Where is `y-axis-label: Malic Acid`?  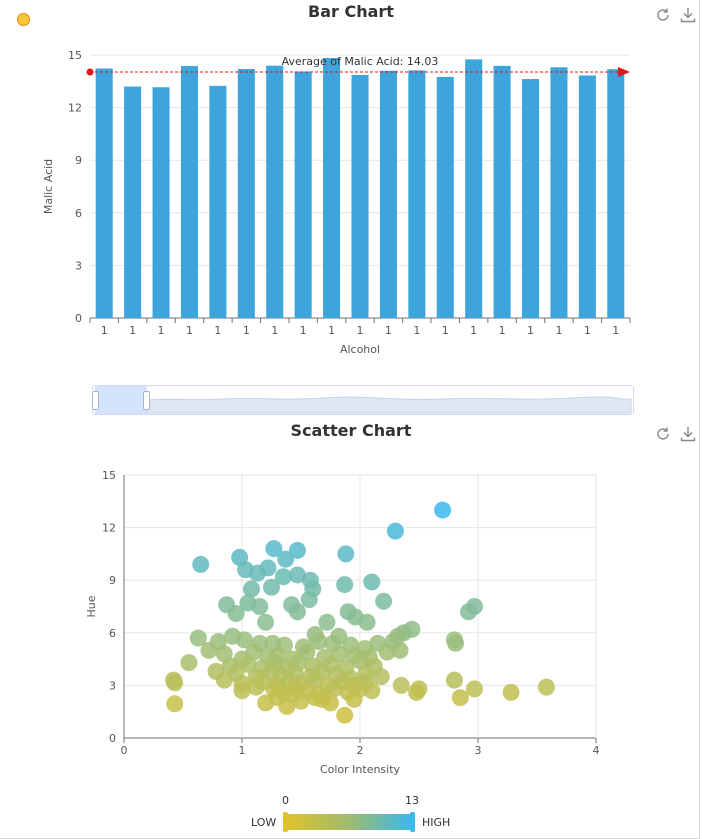 y-axis-label: Malic Acid is located at coordinates (48, 186).